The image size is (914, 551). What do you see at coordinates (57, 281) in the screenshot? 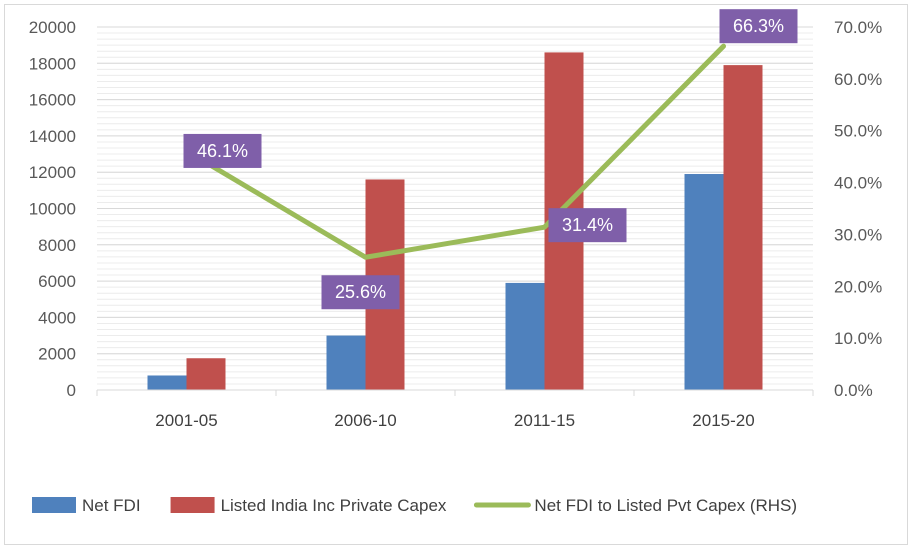
I see `left-tick-label: 6000` at bounding box center [57, 281].